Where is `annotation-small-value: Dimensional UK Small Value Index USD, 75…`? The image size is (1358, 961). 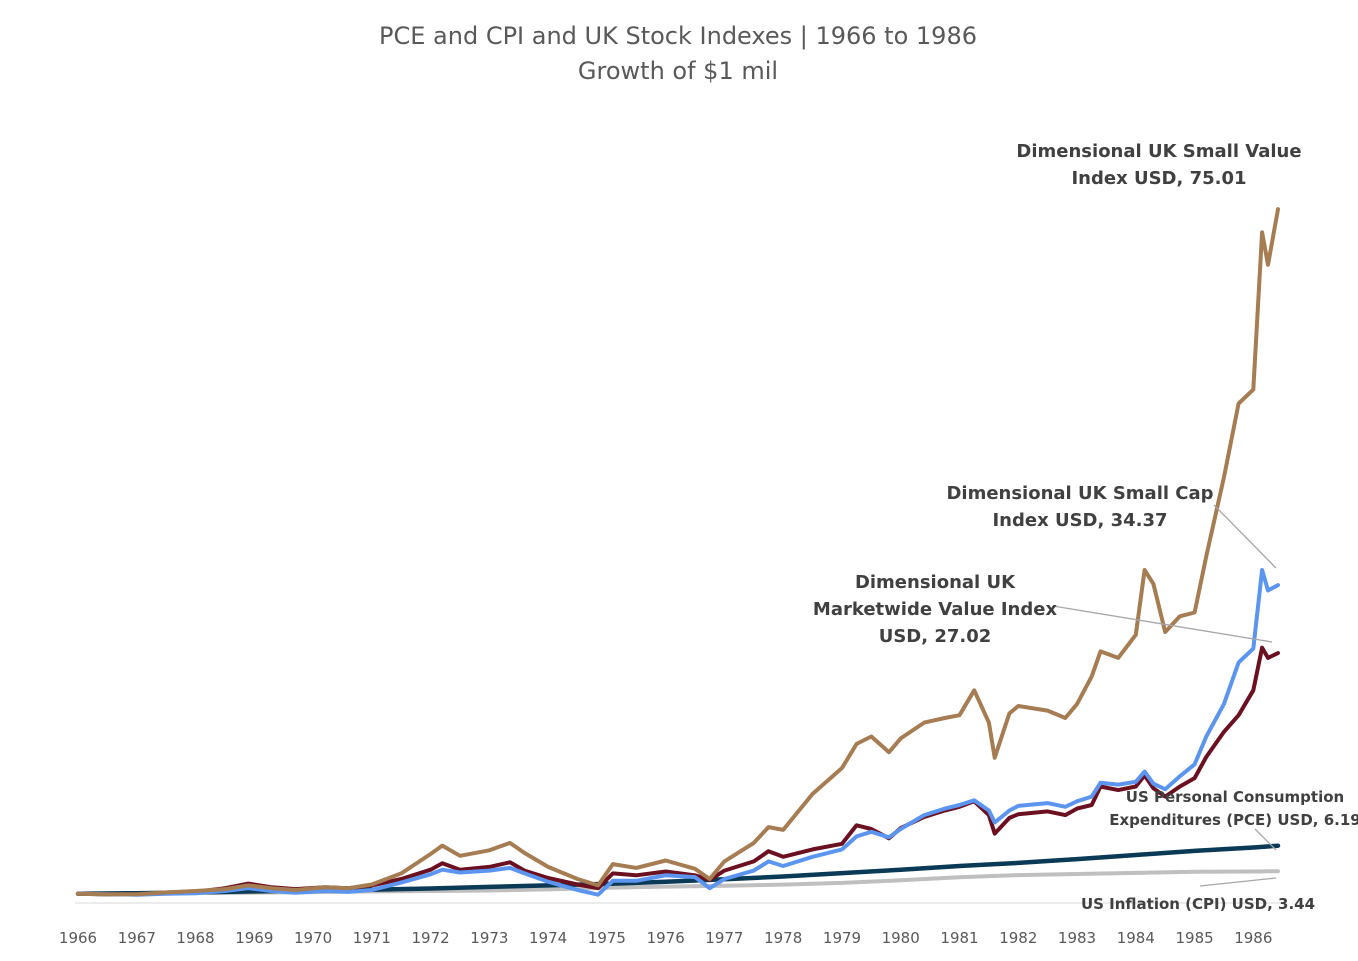 annotation-small-value: Dimensional UK Small Value Index USD, 75… is located at coordinates (1158, 165).